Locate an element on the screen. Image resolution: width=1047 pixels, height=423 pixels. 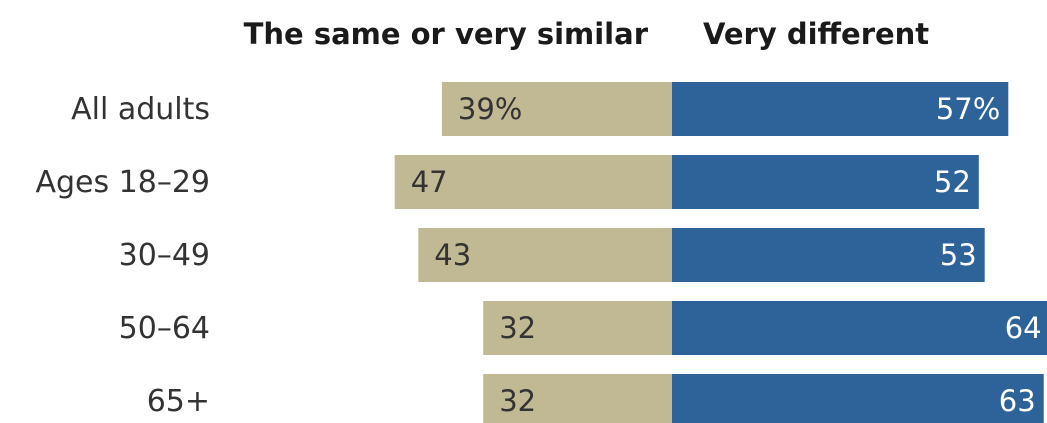
chart-row: Ages 18–29 47 52 is located at coordinates (507, 182).